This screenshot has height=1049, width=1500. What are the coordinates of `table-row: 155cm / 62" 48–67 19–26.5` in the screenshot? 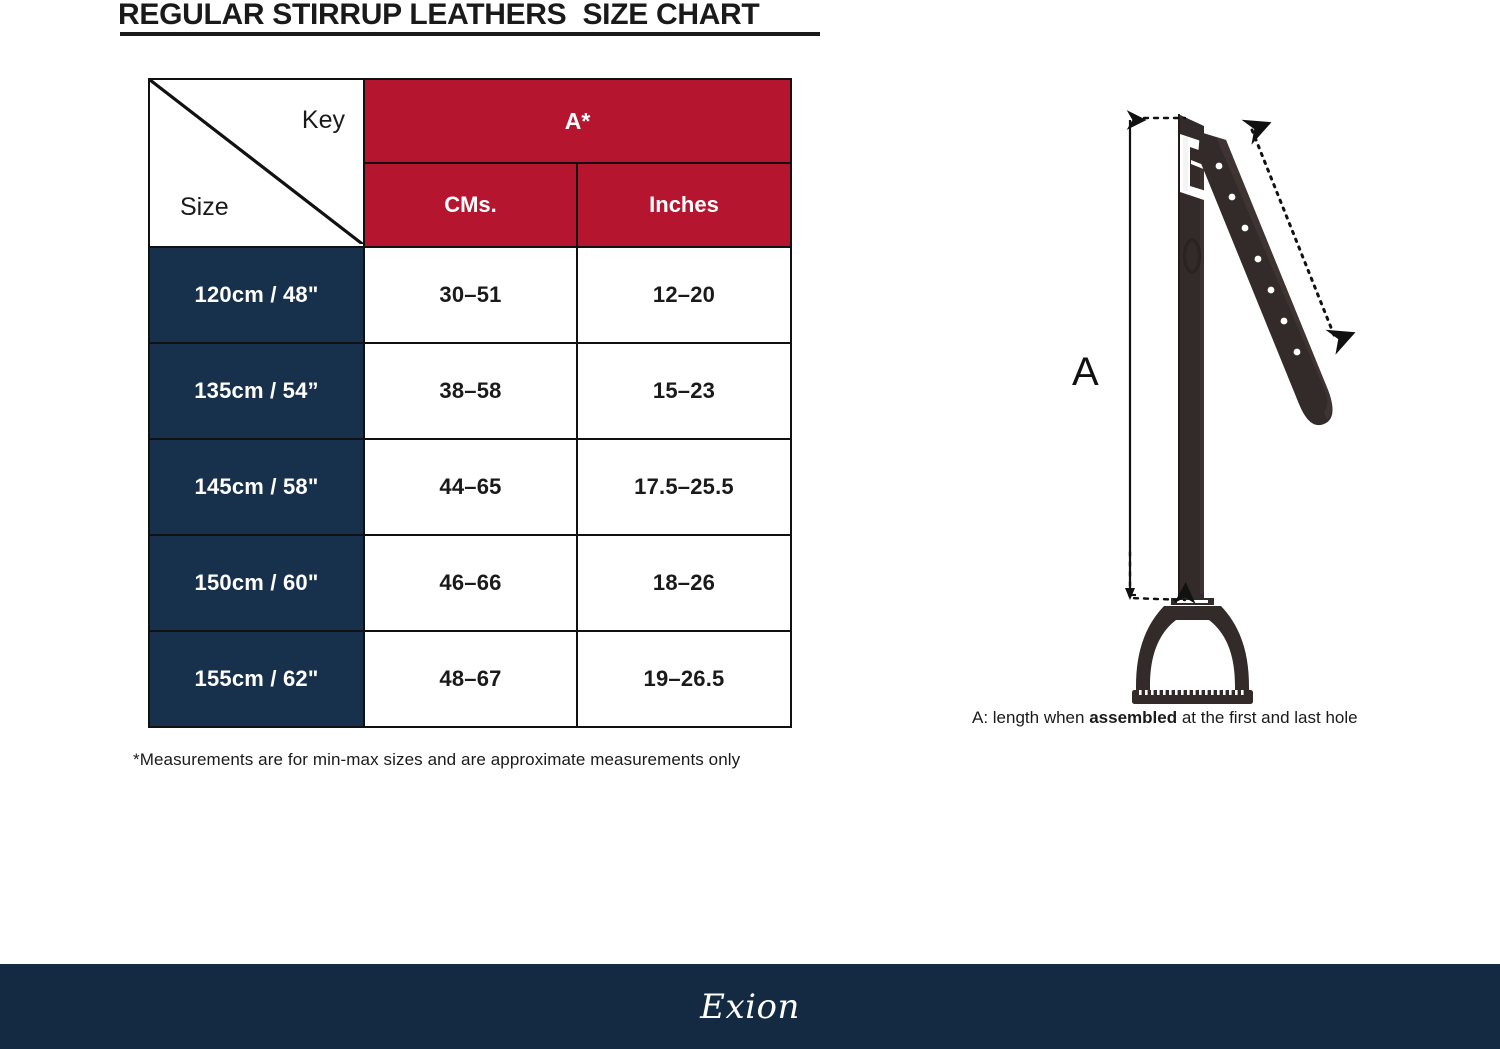 It's located at (470, 679).